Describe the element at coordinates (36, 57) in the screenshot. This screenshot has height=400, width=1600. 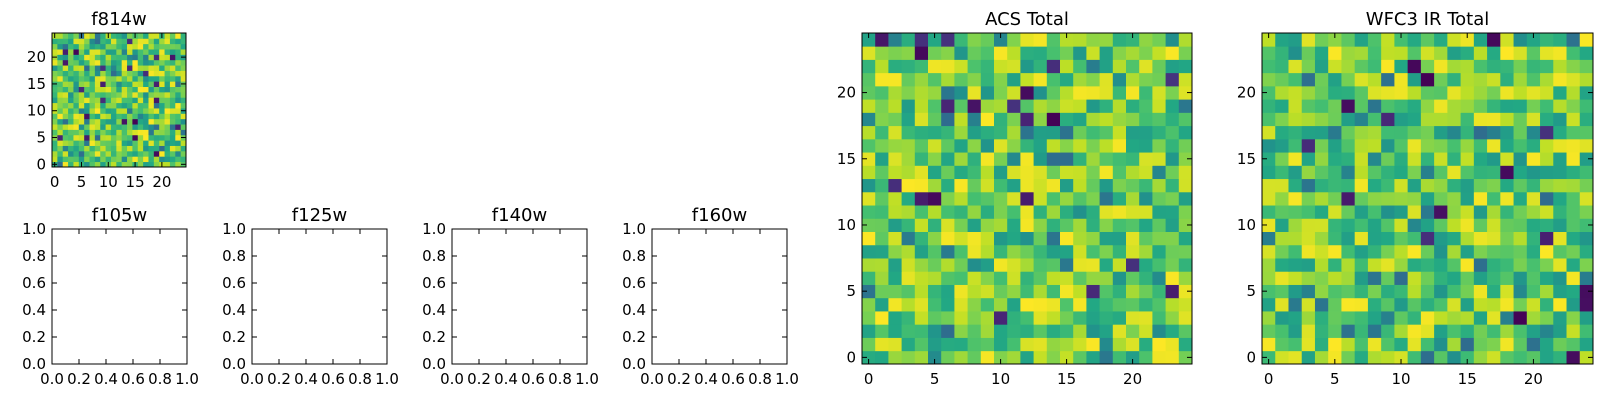
I see `y-tick-label: 20` at that location.